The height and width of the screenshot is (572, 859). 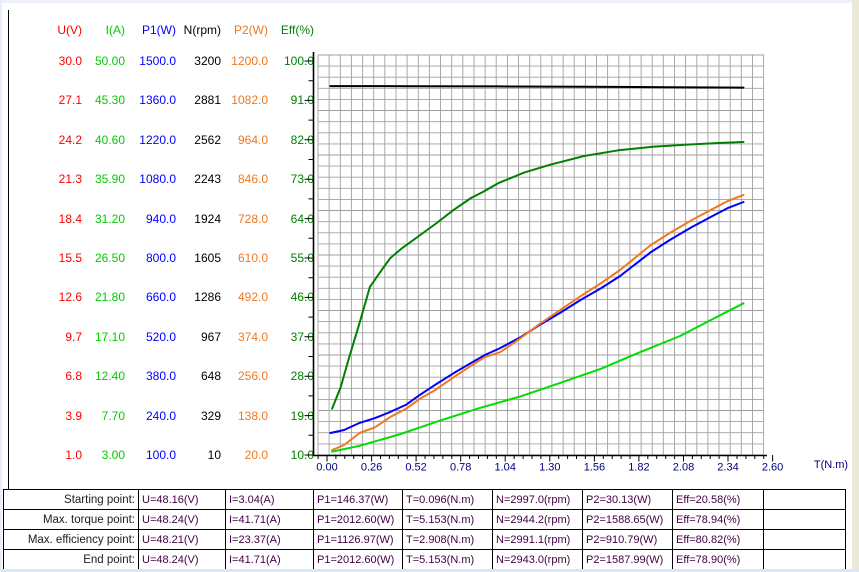 I want to click on summary-value-cell: I=3.04(A), so click(x=269, y=499).